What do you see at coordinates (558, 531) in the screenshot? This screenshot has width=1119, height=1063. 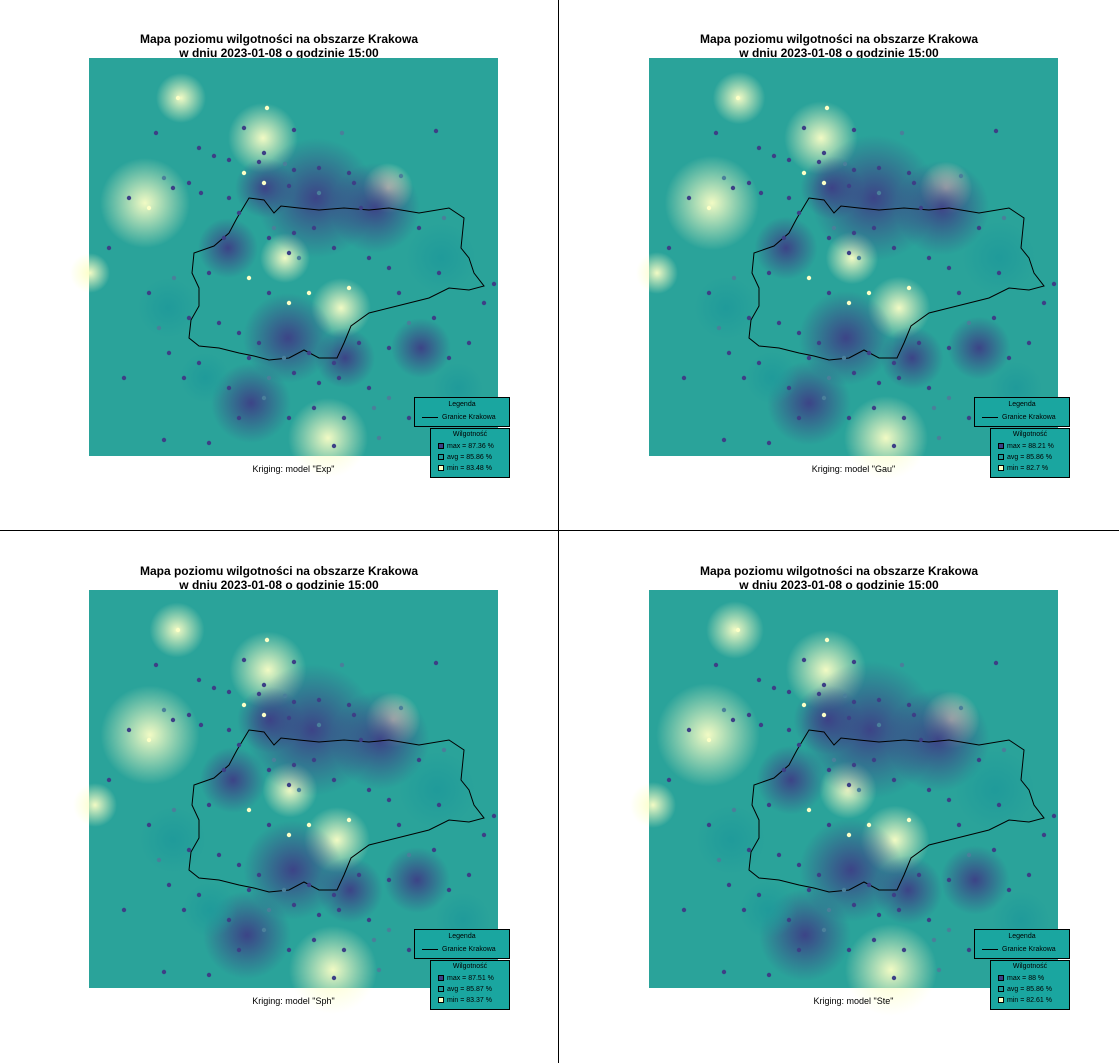 I see `vertical-divider` at bounding box center [558, 531].